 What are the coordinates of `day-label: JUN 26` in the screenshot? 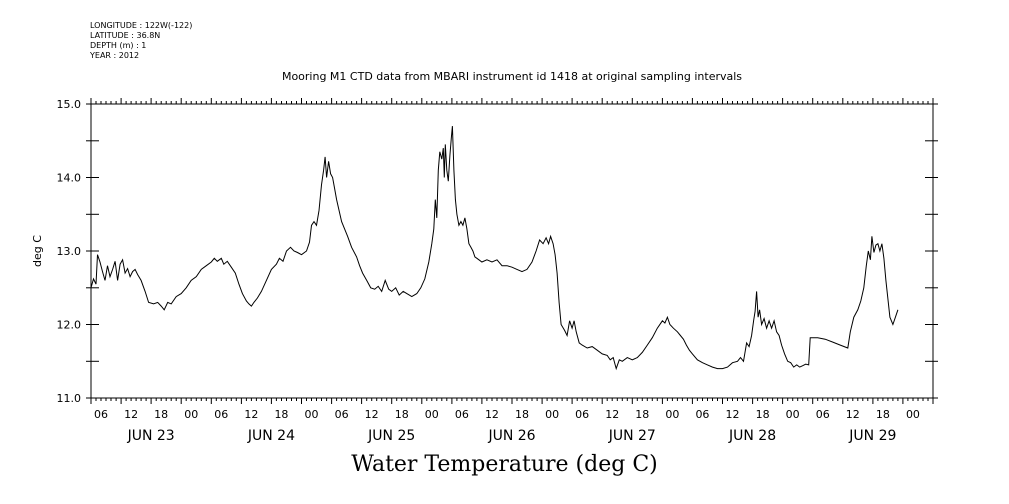 It's located at (511, 436).